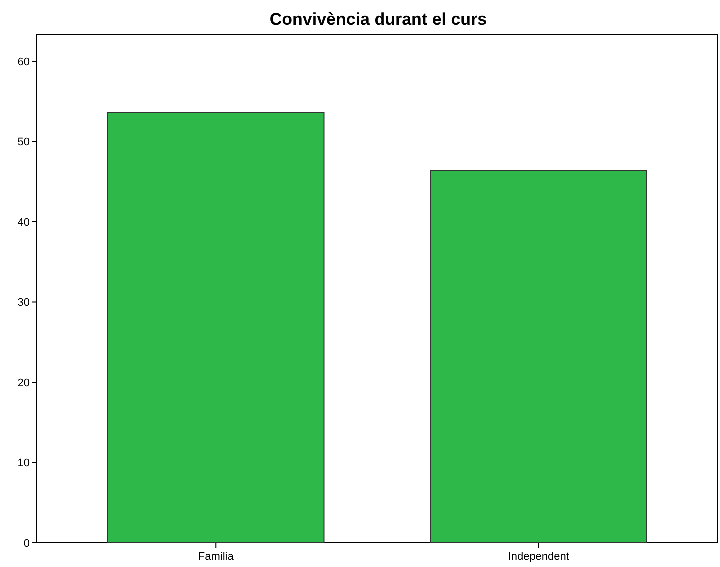  What do you see at coordinates (539, 557) in the screenshot?
I see `x-tick-label: Independent` at bounding box center [539, 557].